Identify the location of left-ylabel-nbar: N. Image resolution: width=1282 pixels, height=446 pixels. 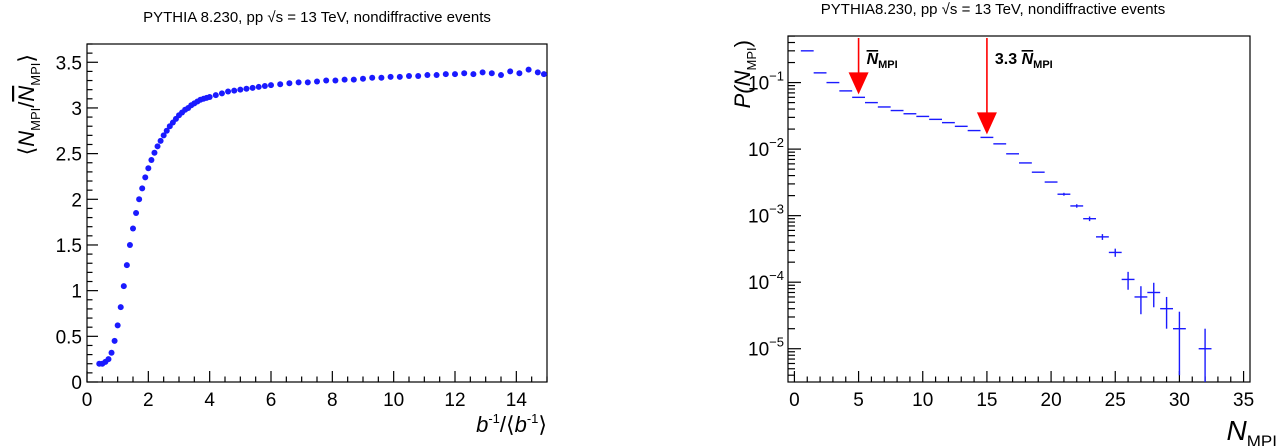
(26, 94).